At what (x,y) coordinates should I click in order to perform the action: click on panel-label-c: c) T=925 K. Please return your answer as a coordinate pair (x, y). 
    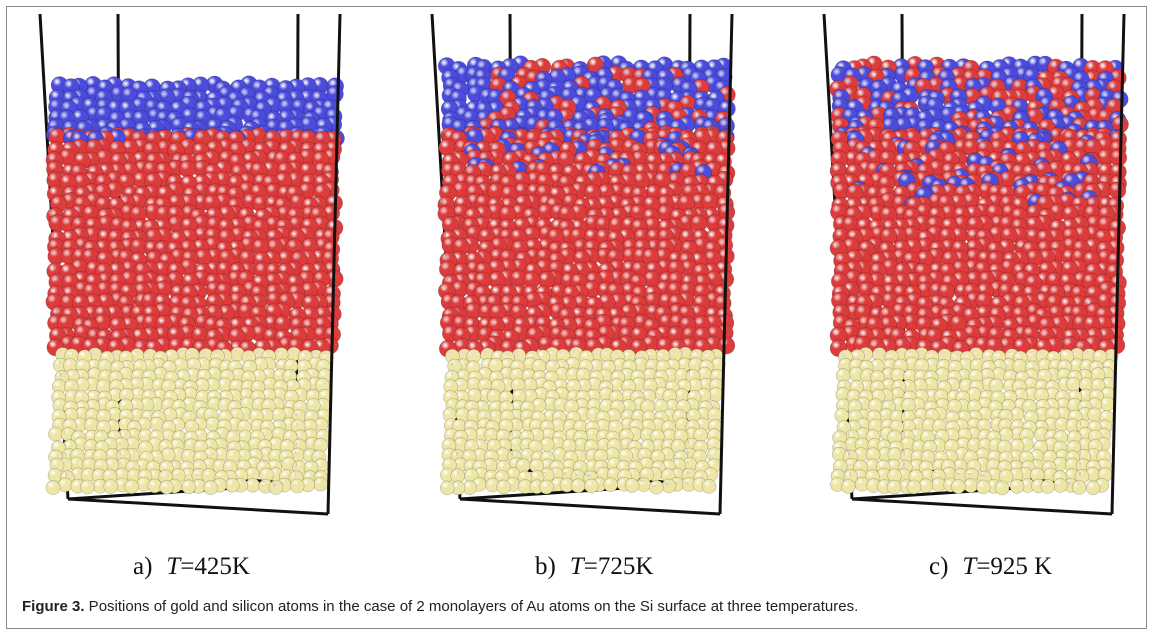
    Looking at the image, I should click on (991, 566).